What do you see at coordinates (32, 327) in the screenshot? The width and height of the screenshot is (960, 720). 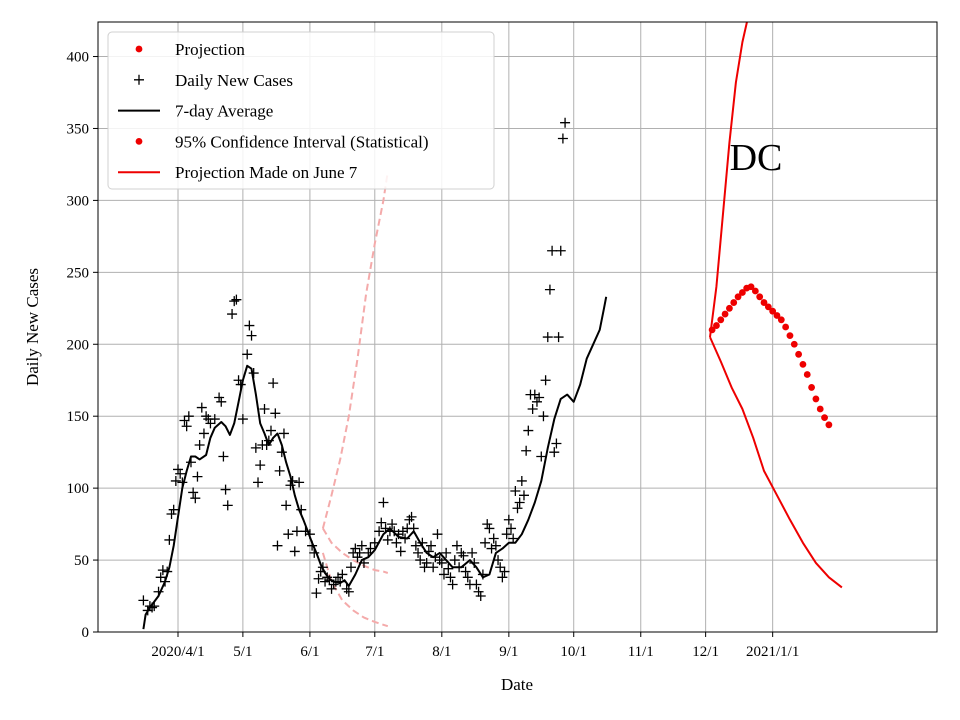 I see `y-axis-label: Daily New Cases` at bounding box center [32, 327].